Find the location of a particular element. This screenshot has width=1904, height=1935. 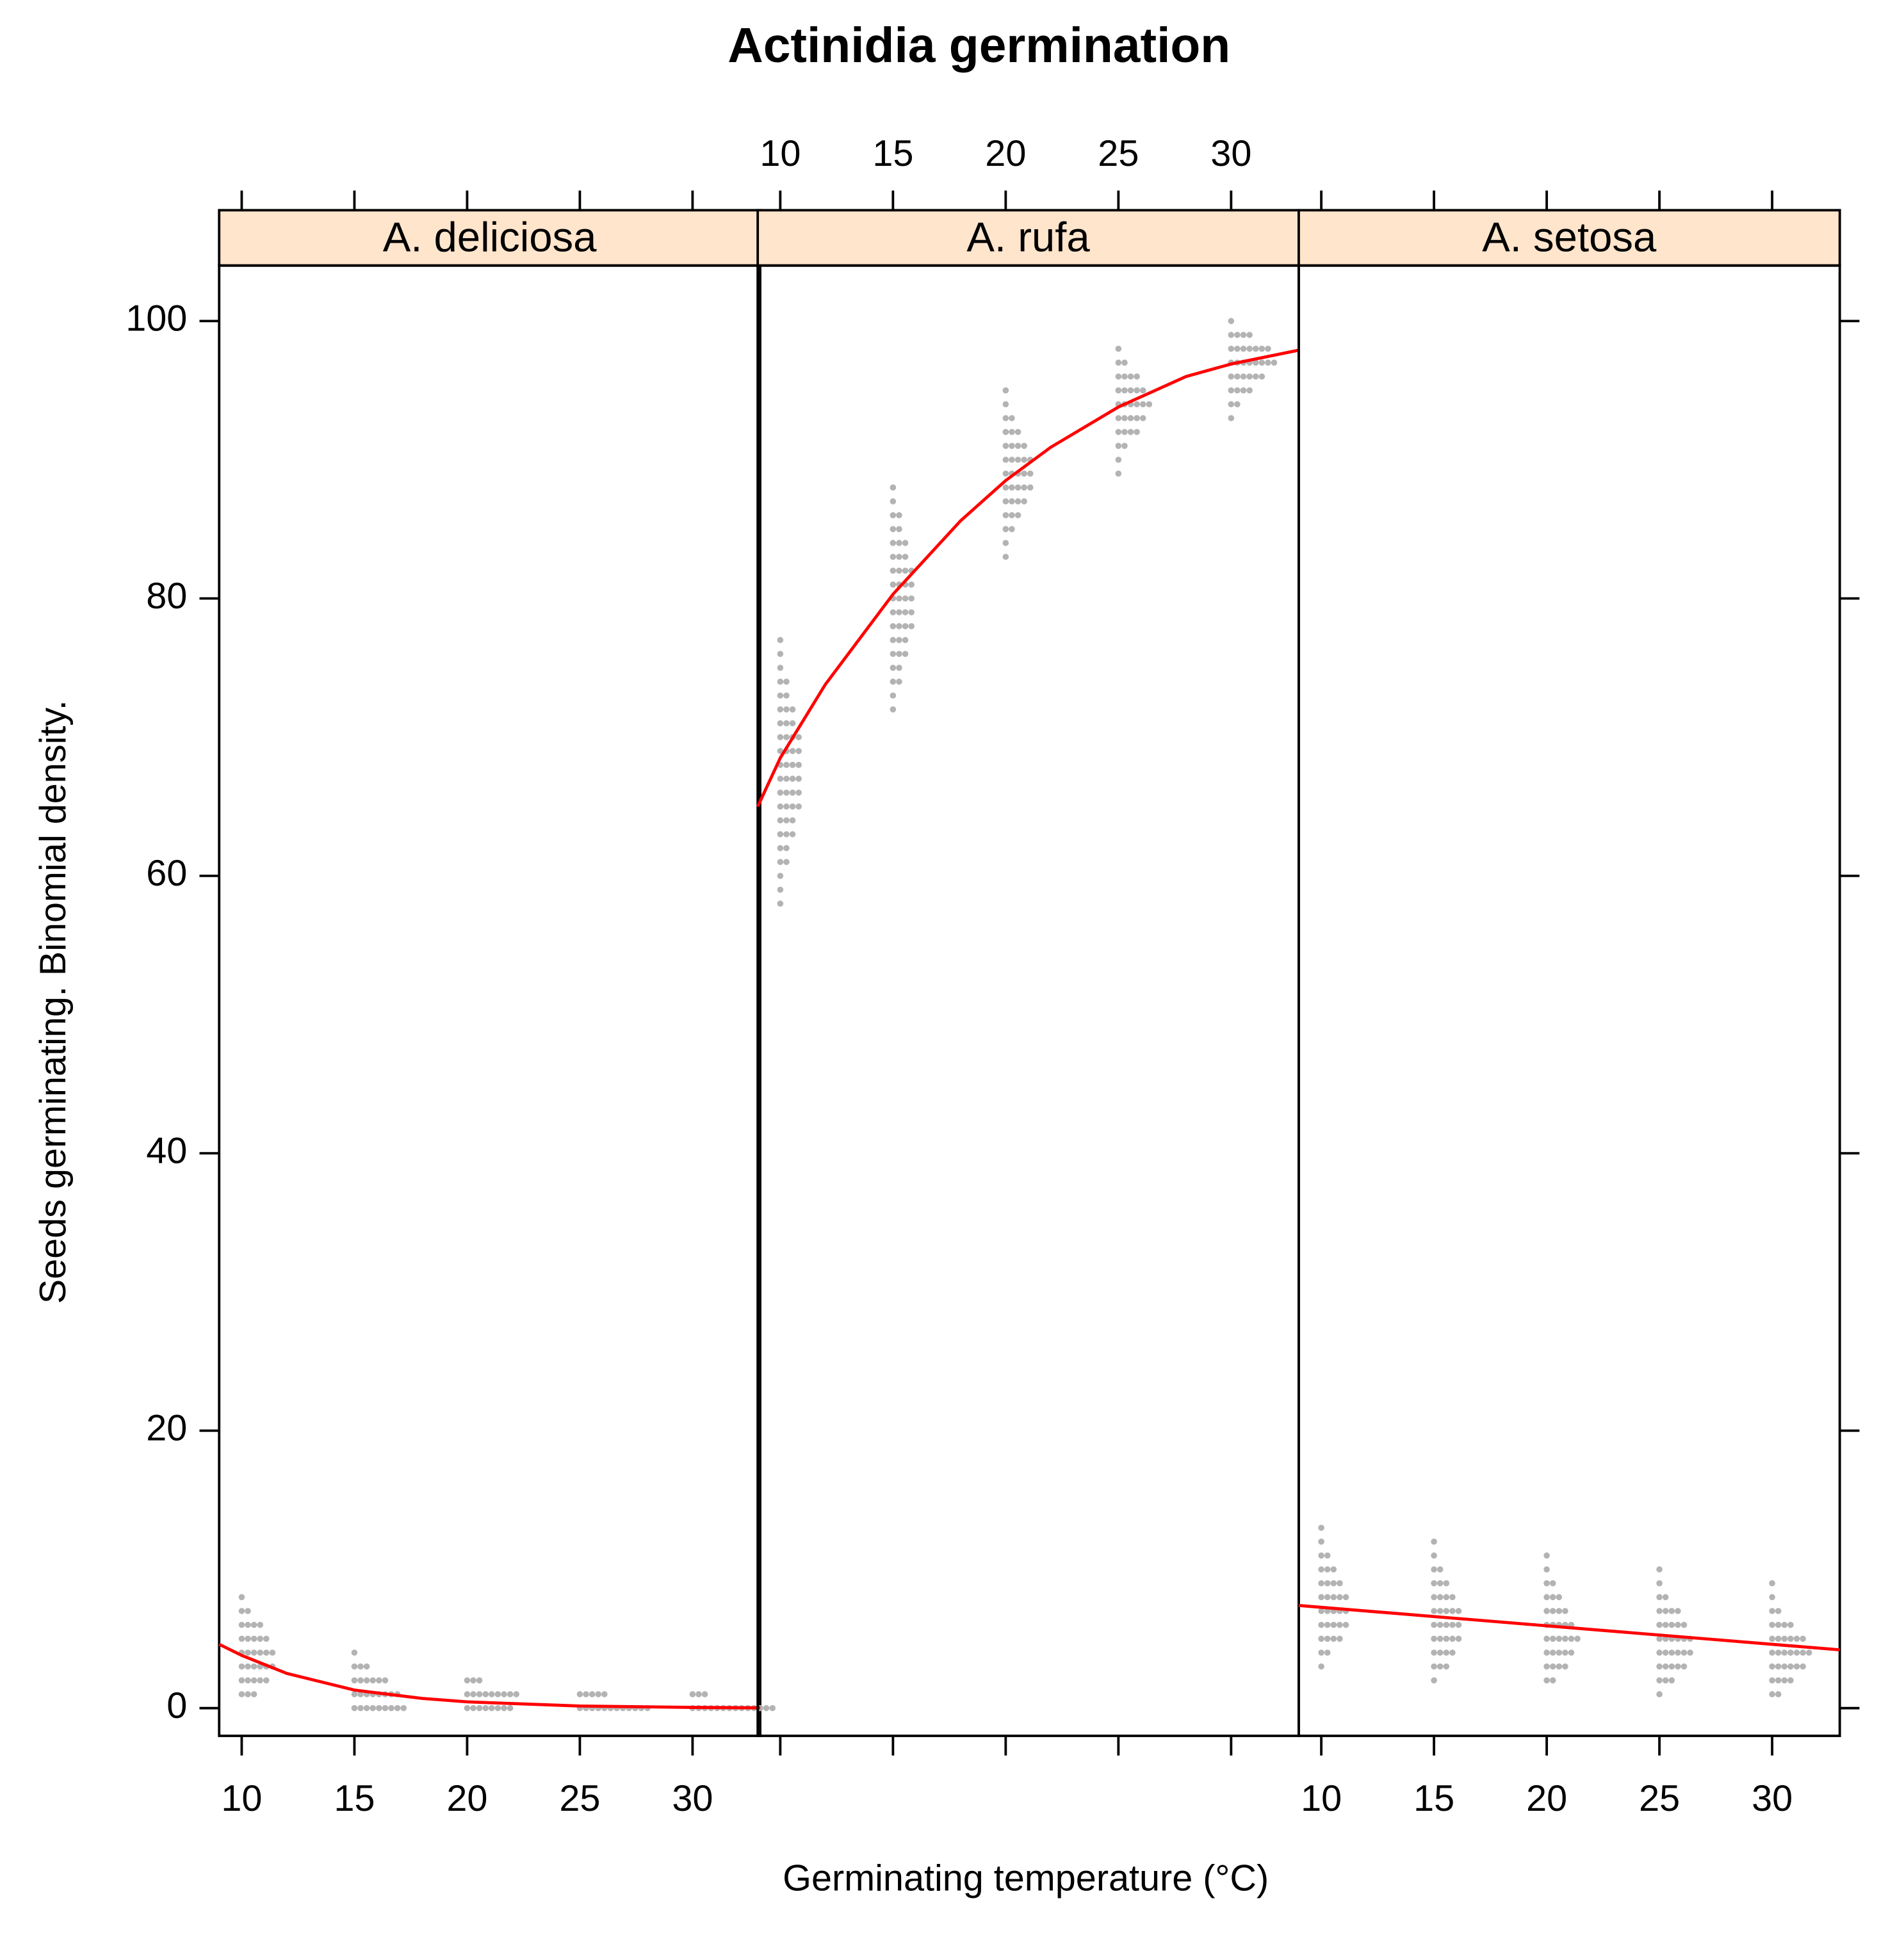

strip-label: A. setosa is located at coordinates (1569, 238).